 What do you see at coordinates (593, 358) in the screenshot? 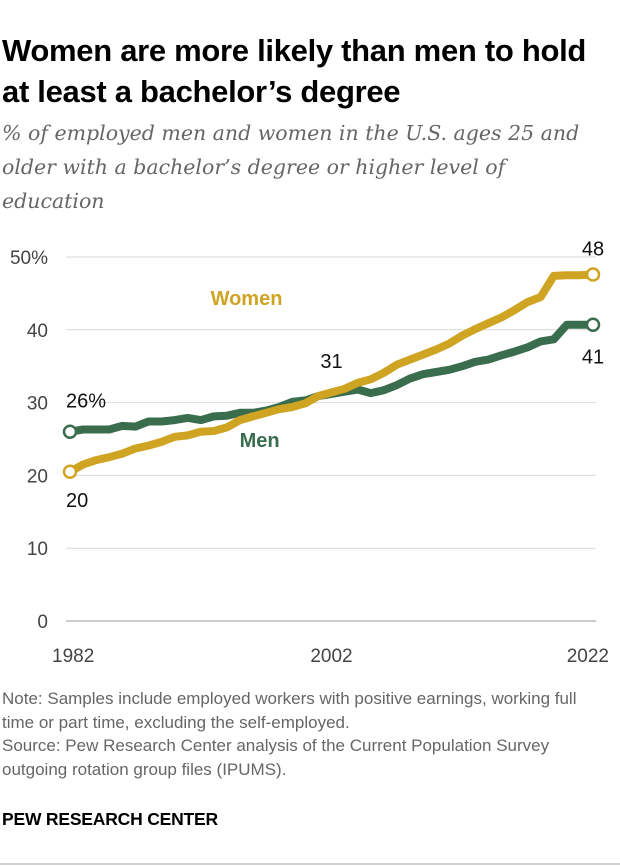
I see `men-data-label: 41` at bounding box center [593, 358].